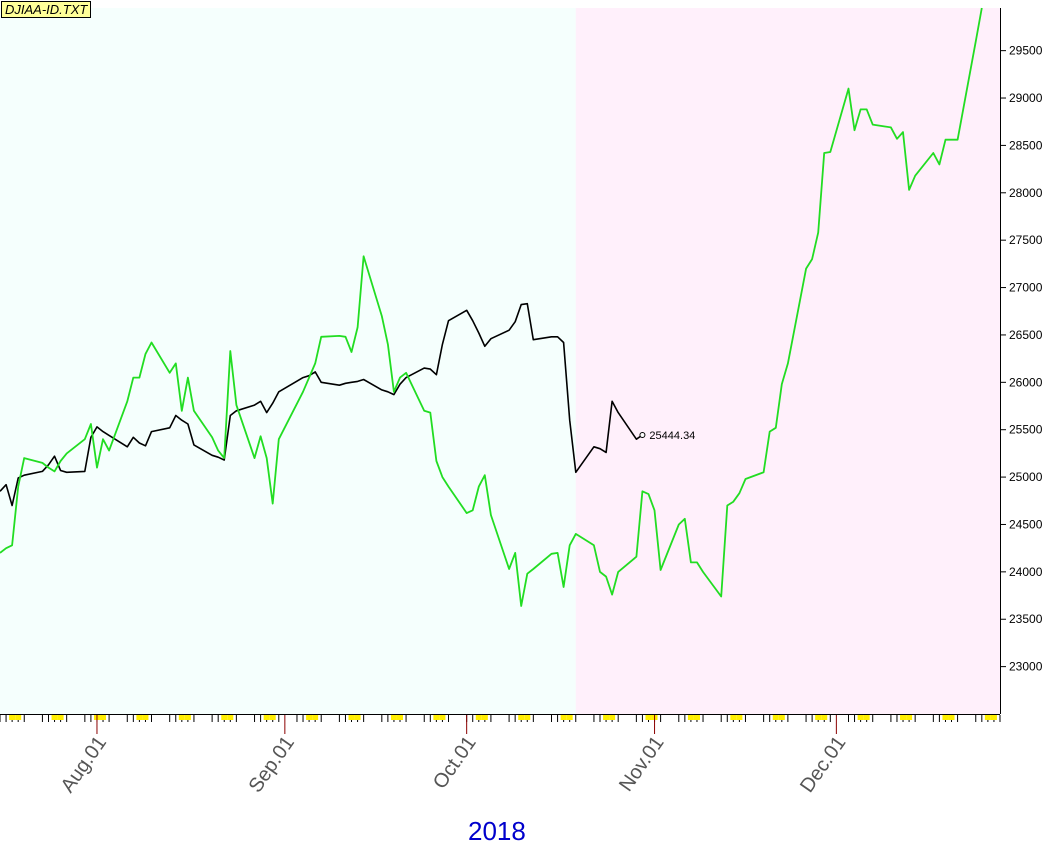  What do you see at coordinates (1026, 240) in the screenshot?
I see `y-tick-label: 27500` at bounding box center [1026, 240].